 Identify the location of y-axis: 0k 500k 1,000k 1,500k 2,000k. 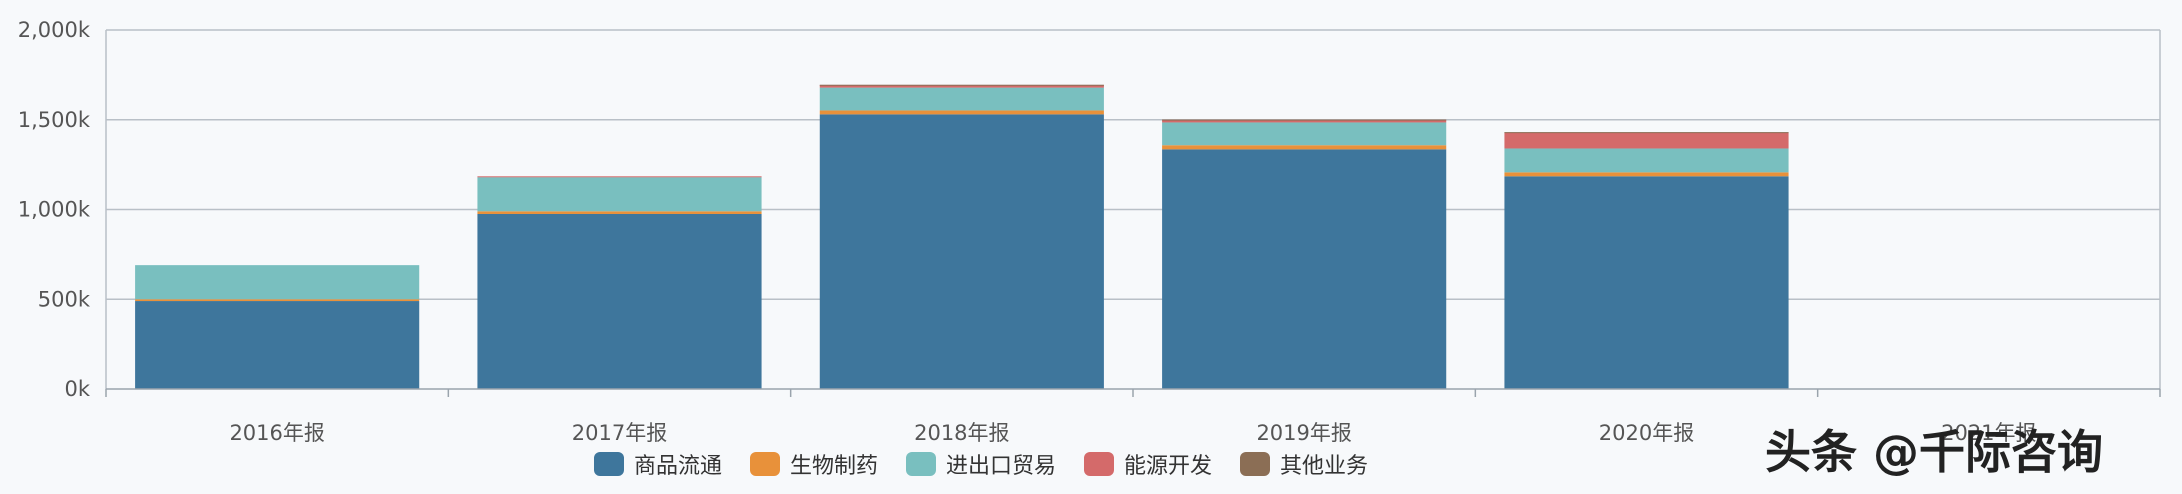
(54, 209).